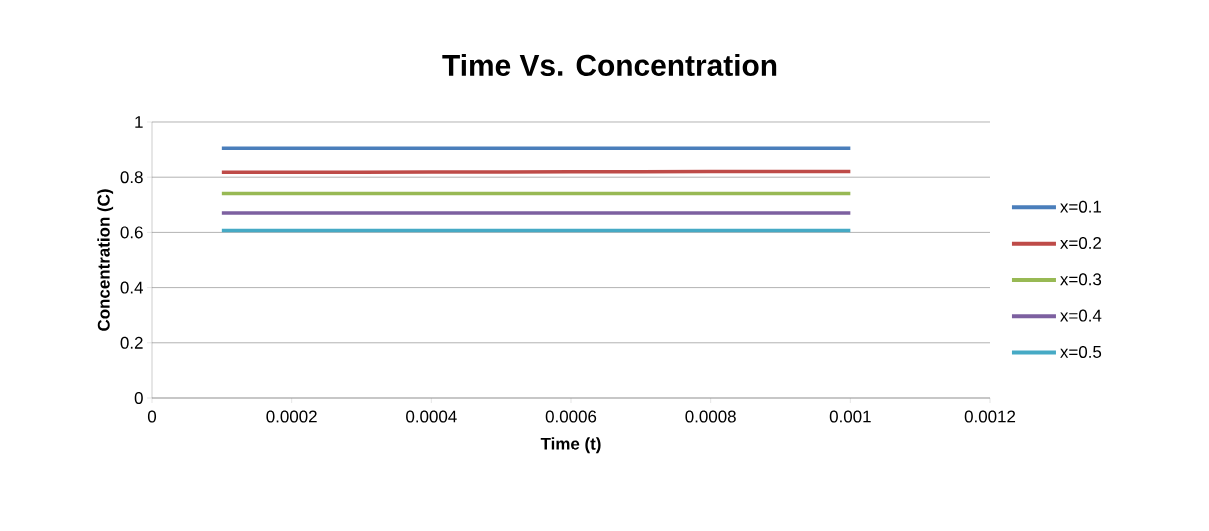 The width and height of the screenshot is (1209, 531). I want to click on y-axis-title: Concentration (C), so click(105, 260).